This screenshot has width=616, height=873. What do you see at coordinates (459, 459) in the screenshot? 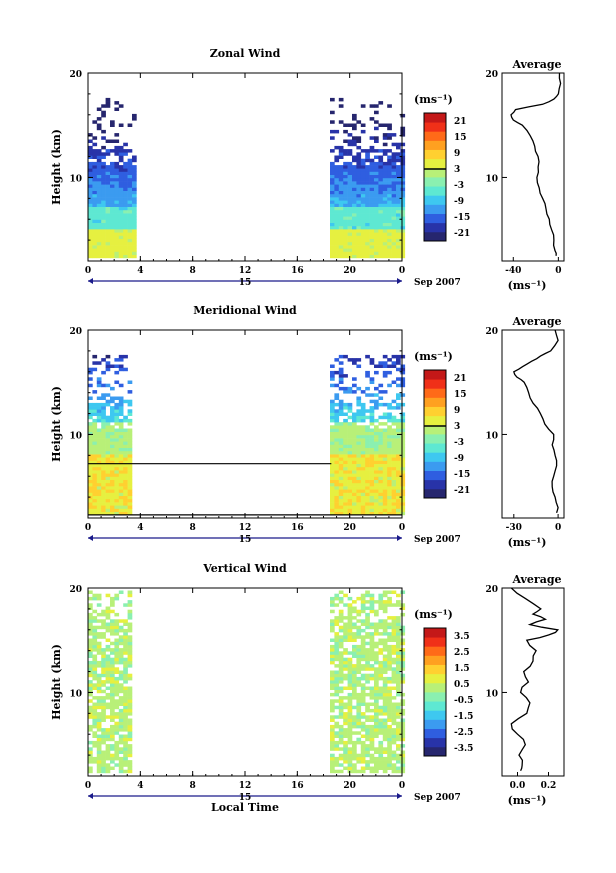
I see `colorbar-tick-label: -9` at bounding box center [459, 459].